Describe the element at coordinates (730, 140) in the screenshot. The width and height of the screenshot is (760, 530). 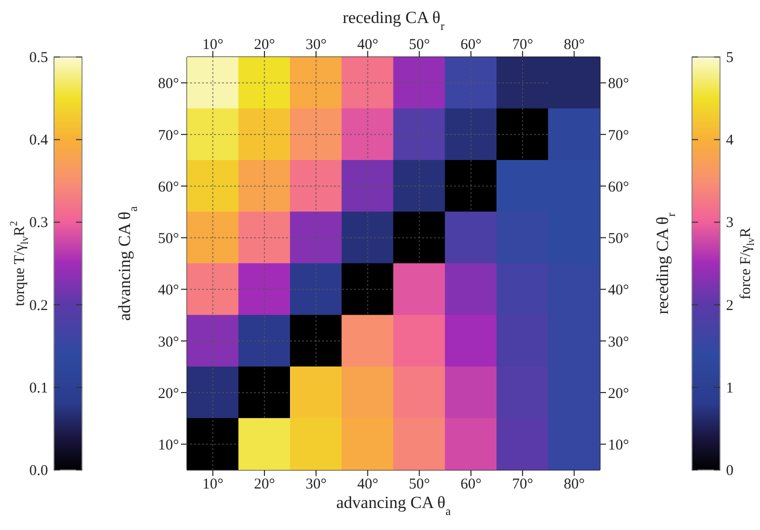
I see `color-bar-label: 4` at that location.